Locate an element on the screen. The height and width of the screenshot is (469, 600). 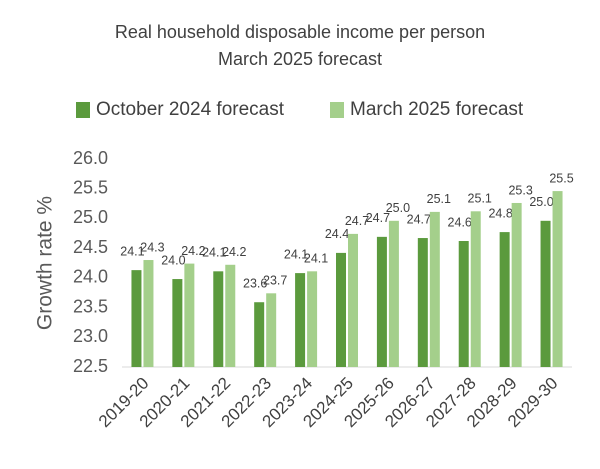
y-tick-label: 22.5 is located at coordinates (90, 366).